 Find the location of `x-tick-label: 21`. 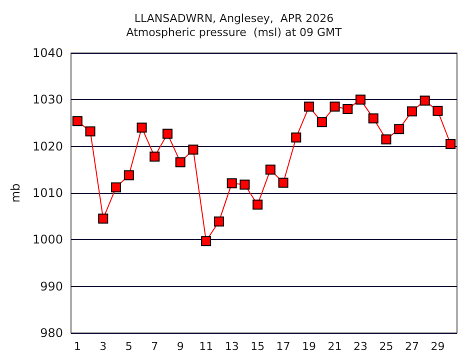

x-tick-label: 21 is located at coordinates (335, 346).